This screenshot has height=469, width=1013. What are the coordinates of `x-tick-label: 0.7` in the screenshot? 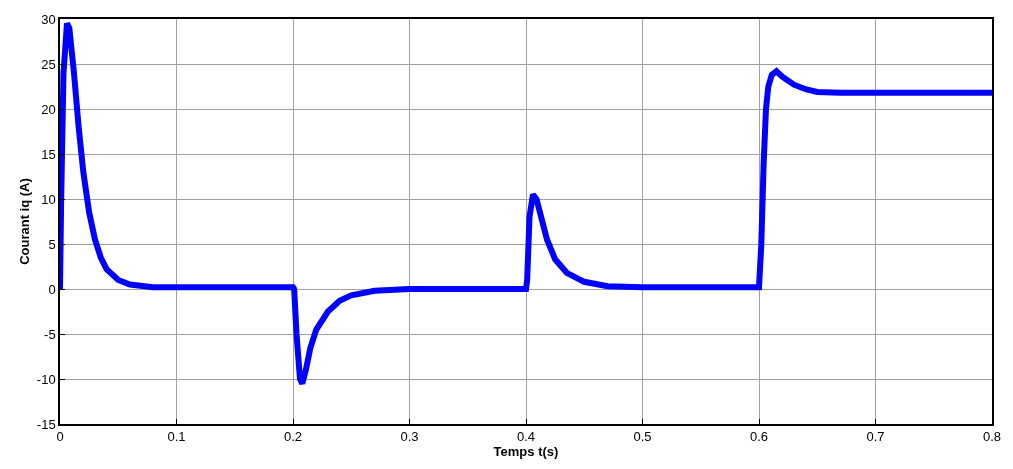 It's located at (875, 437).